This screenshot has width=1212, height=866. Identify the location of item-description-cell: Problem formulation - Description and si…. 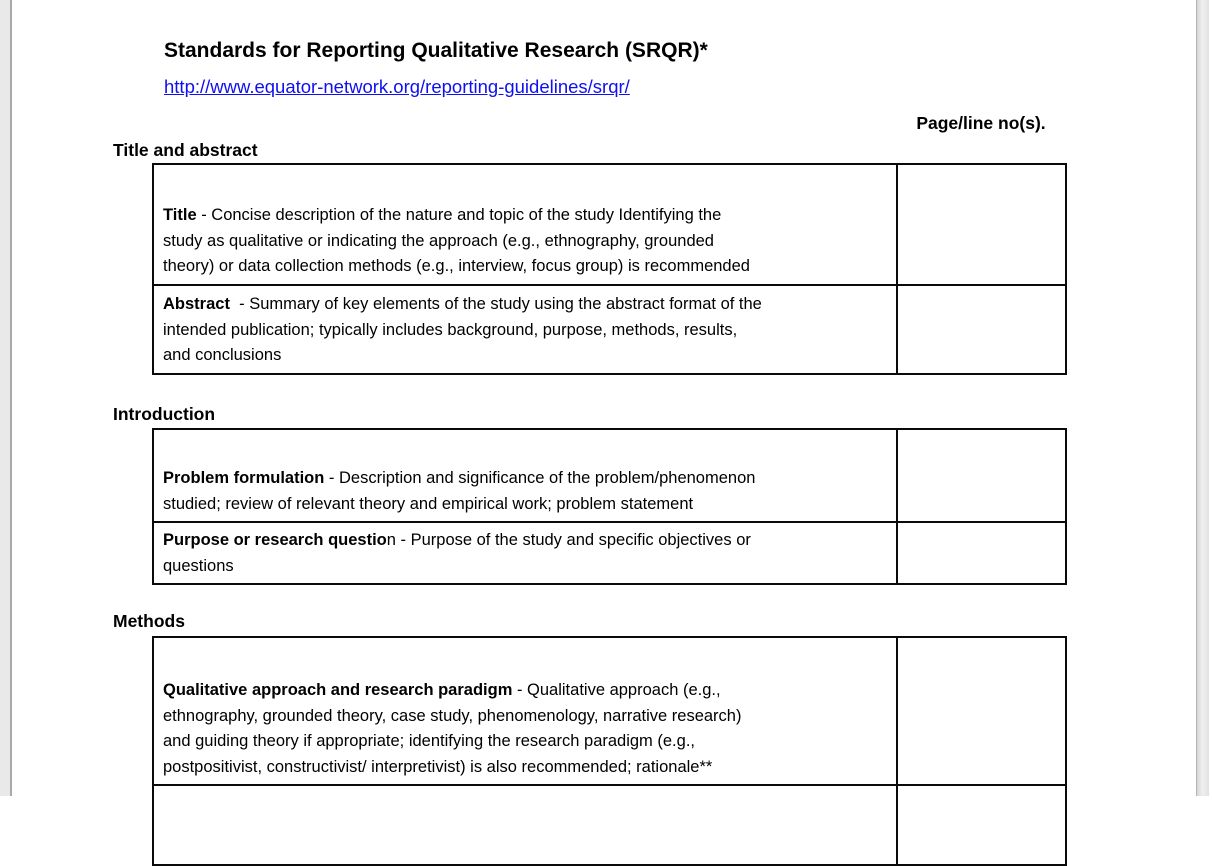
(525, 475).